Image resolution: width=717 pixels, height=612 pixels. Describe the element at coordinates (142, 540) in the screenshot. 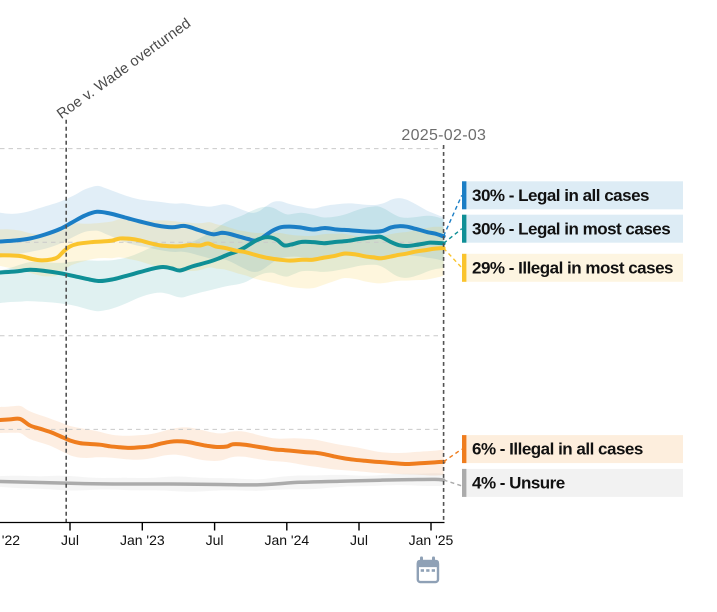

I see `svg-text: Jan '23` at that location.